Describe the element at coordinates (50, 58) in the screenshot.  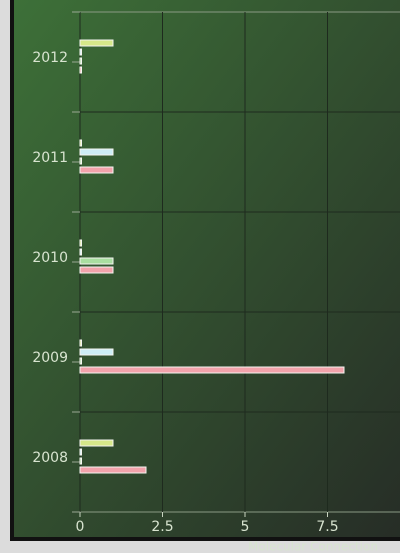
I see `y-tick-label: 2012` at that location.